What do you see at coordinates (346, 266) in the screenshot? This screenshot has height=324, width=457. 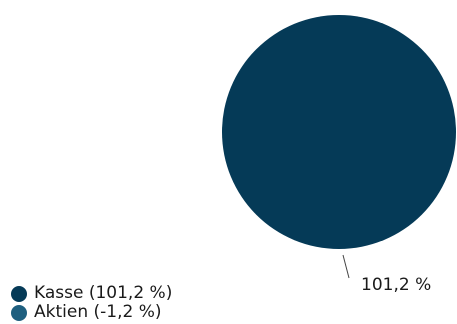 I see `leader-line-kasse` at bounding box center [346, 266].